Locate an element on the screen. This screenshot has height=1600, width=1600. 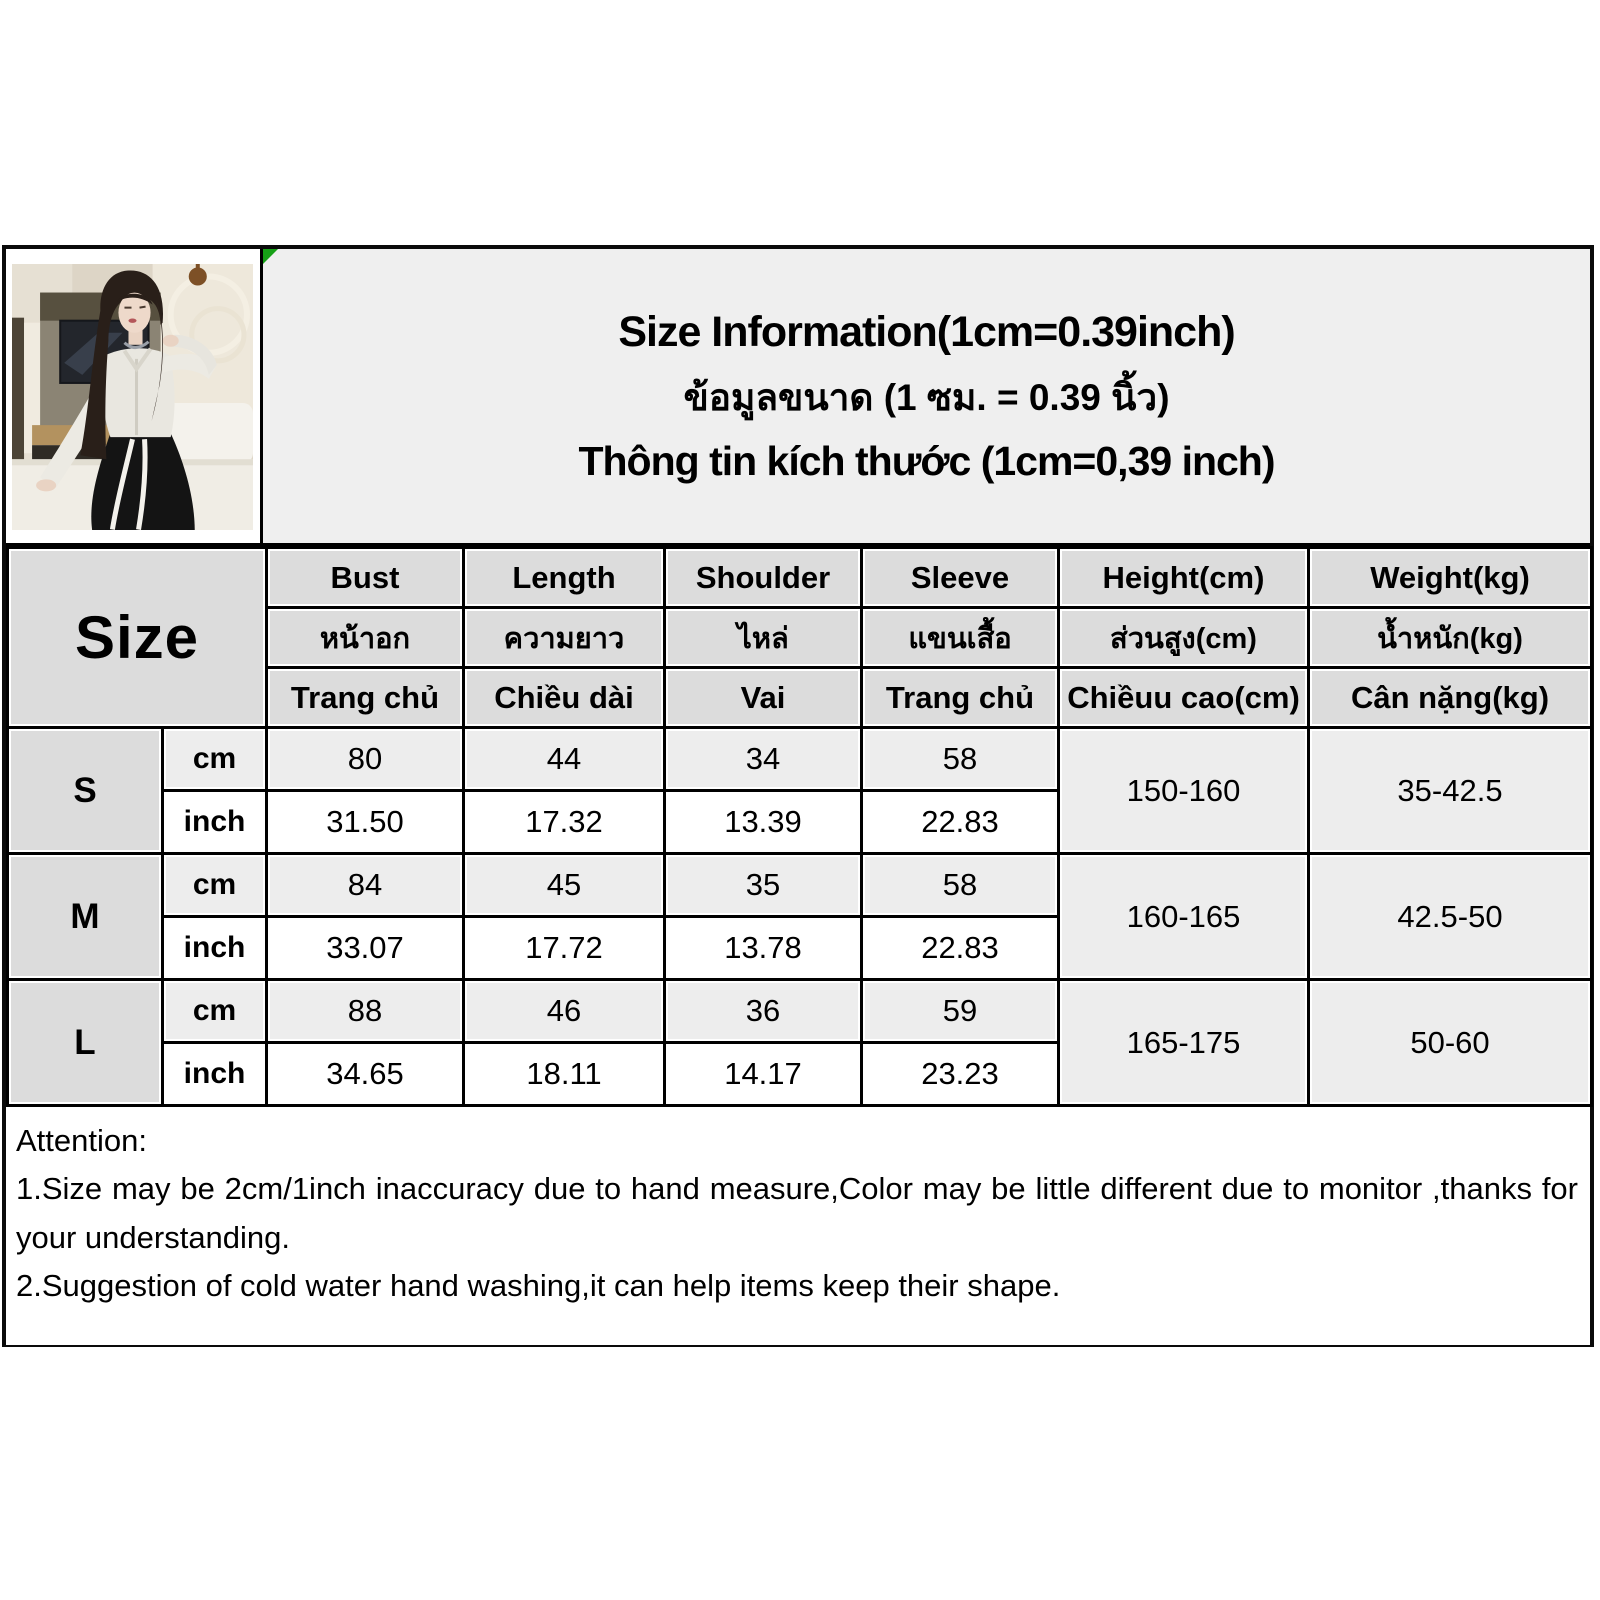
size-header-cell: Size is located at coordinates (137, 637).